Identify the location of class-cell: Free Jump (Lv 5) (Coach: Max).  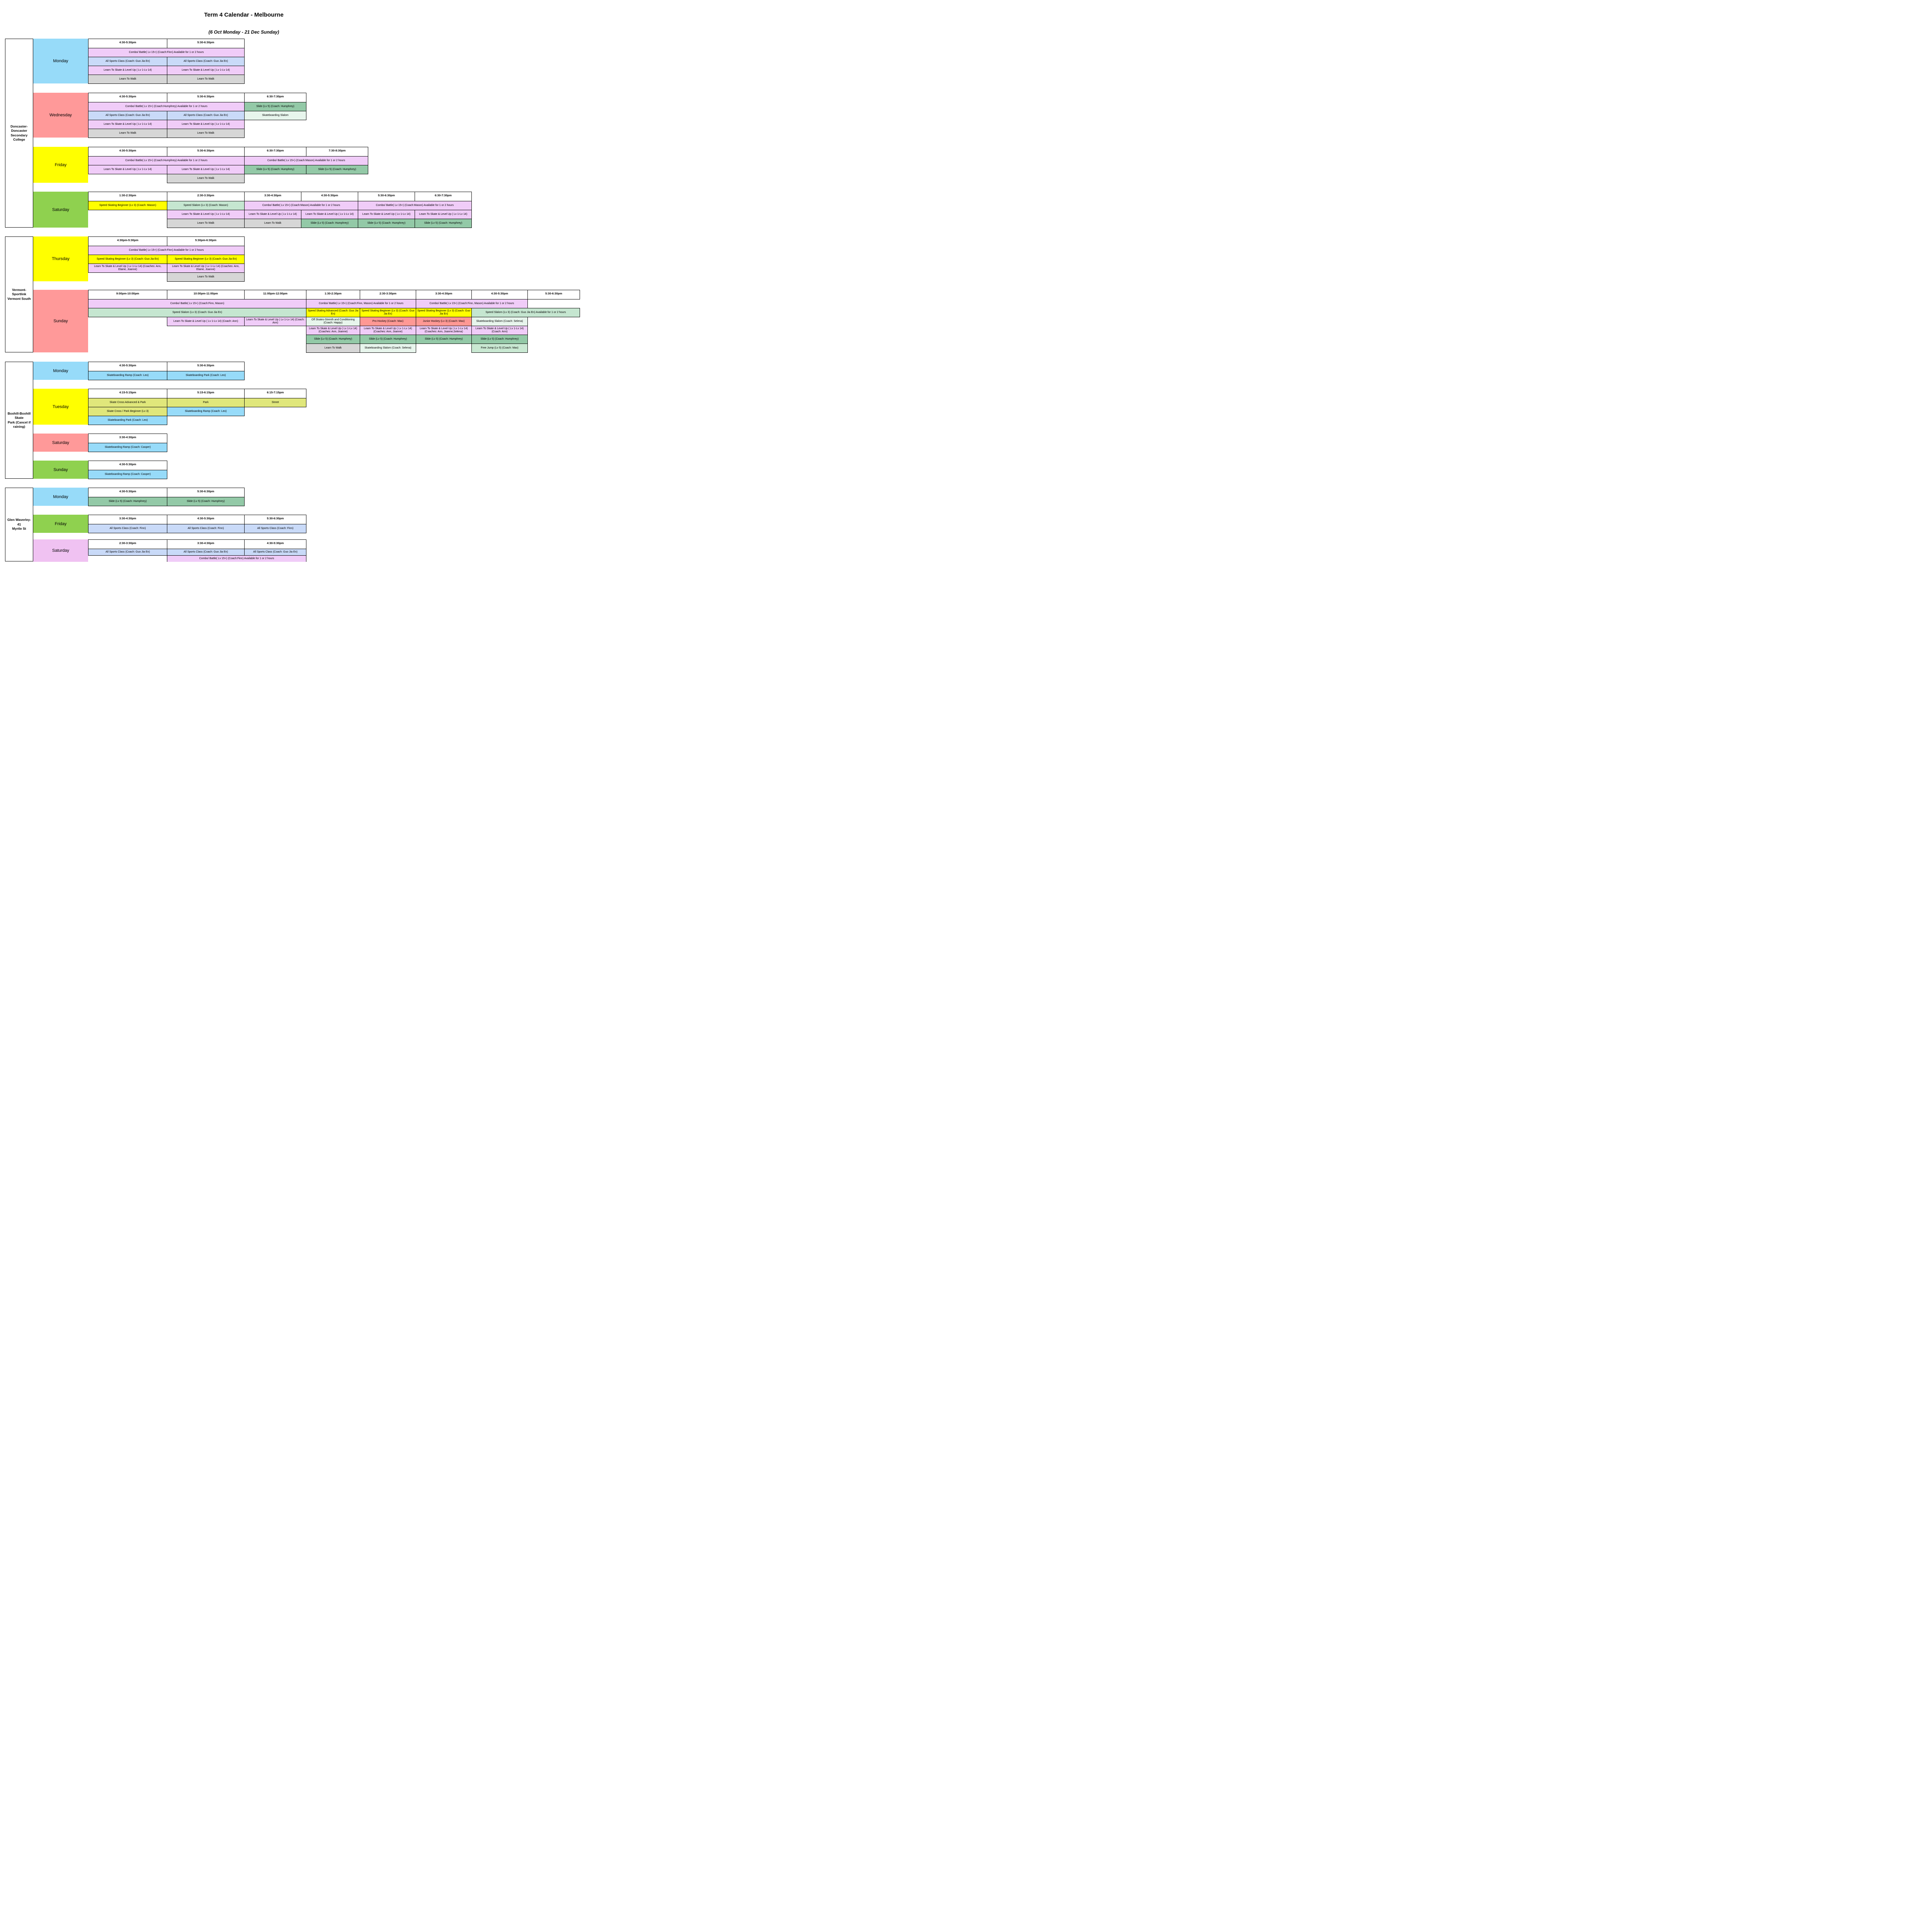
(500, 349).